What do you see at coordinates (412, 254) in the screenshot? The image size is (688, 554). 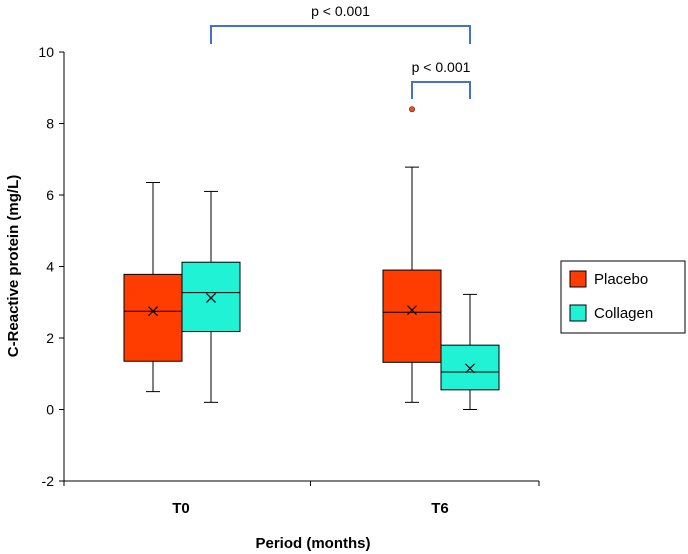 I see `box-placebo-t6` at bounding box center [412, 254].